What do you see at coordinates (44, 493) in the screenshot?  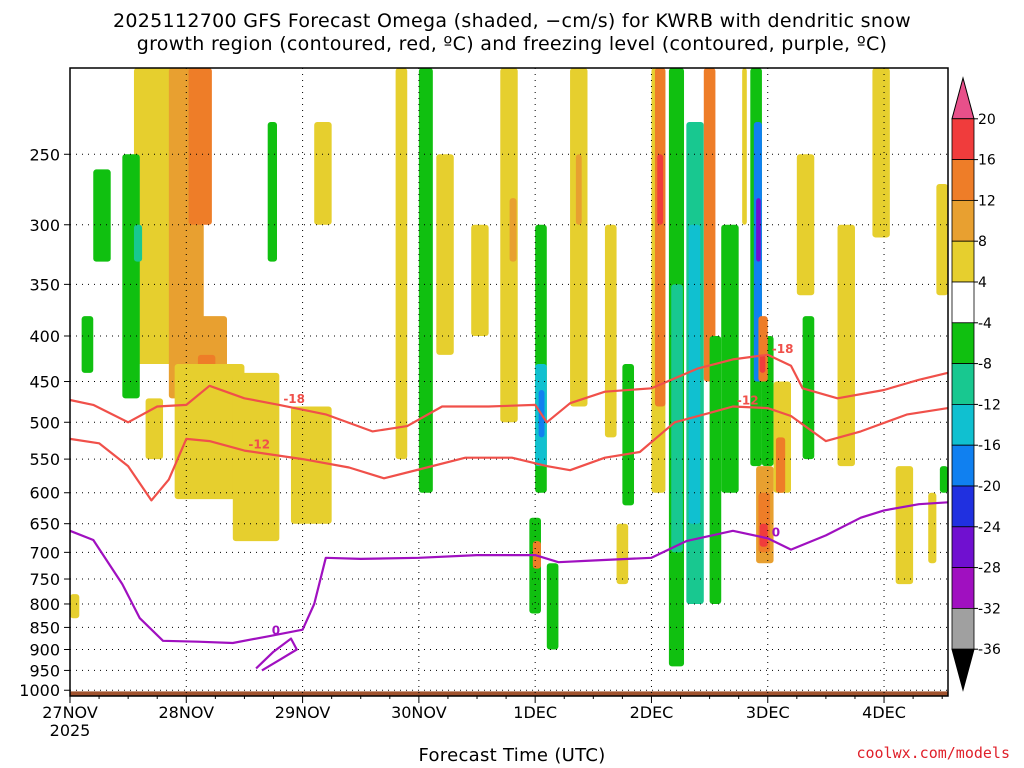 I see `y-tick-label: 600` at bounding box center [44, 493].